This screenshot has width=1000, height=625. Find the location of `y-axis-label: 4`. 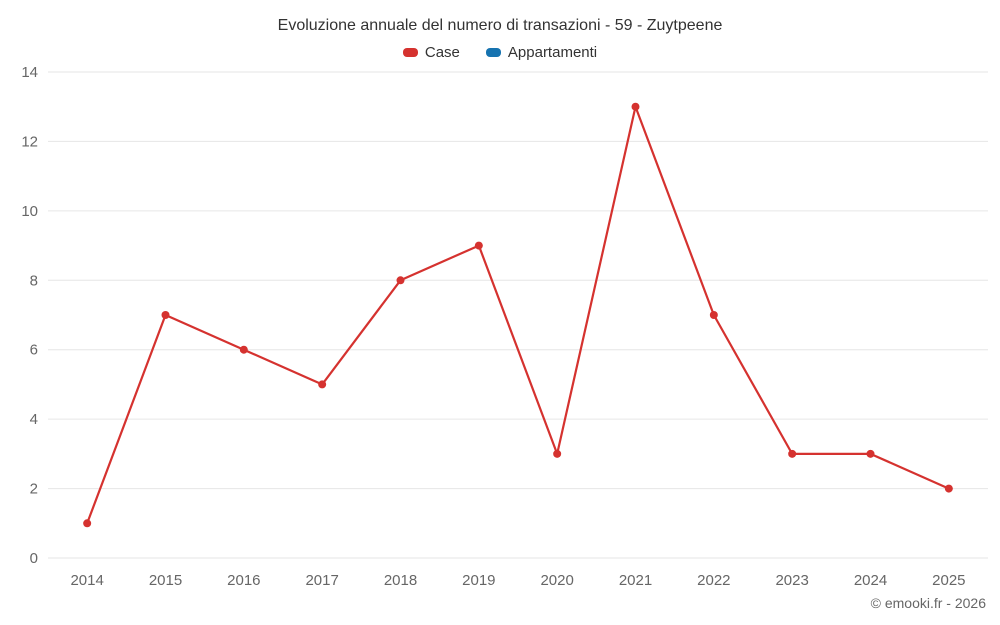

y-axis-label: 4 is located at coordinates (34, 419).